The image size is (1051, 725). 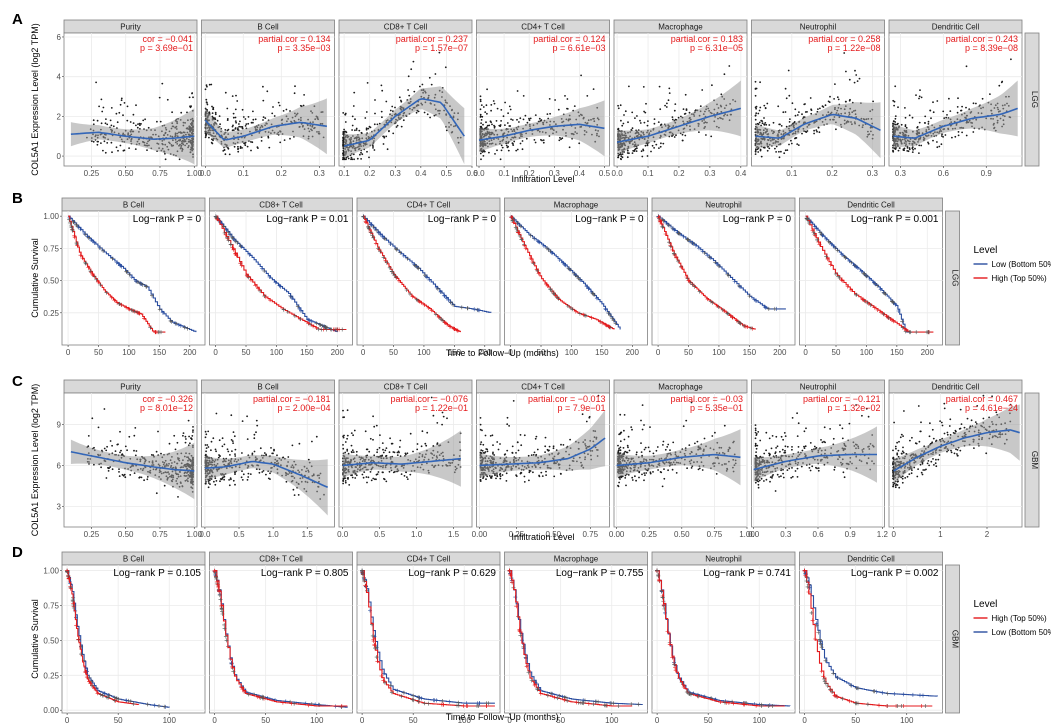 What do you see at coordinates (818, 27) in the screenshot?
I see `facet-title: Neutrophil` at bounding box center [818, 27].